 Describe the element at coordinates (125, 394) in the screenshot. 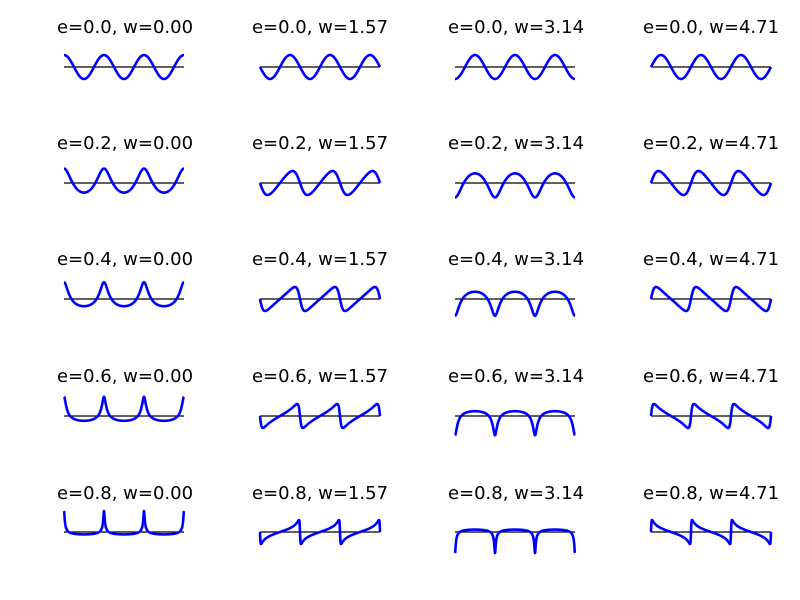

I see `panel-e0.6-w0.00: e=0.6, w=0.00` at that location.